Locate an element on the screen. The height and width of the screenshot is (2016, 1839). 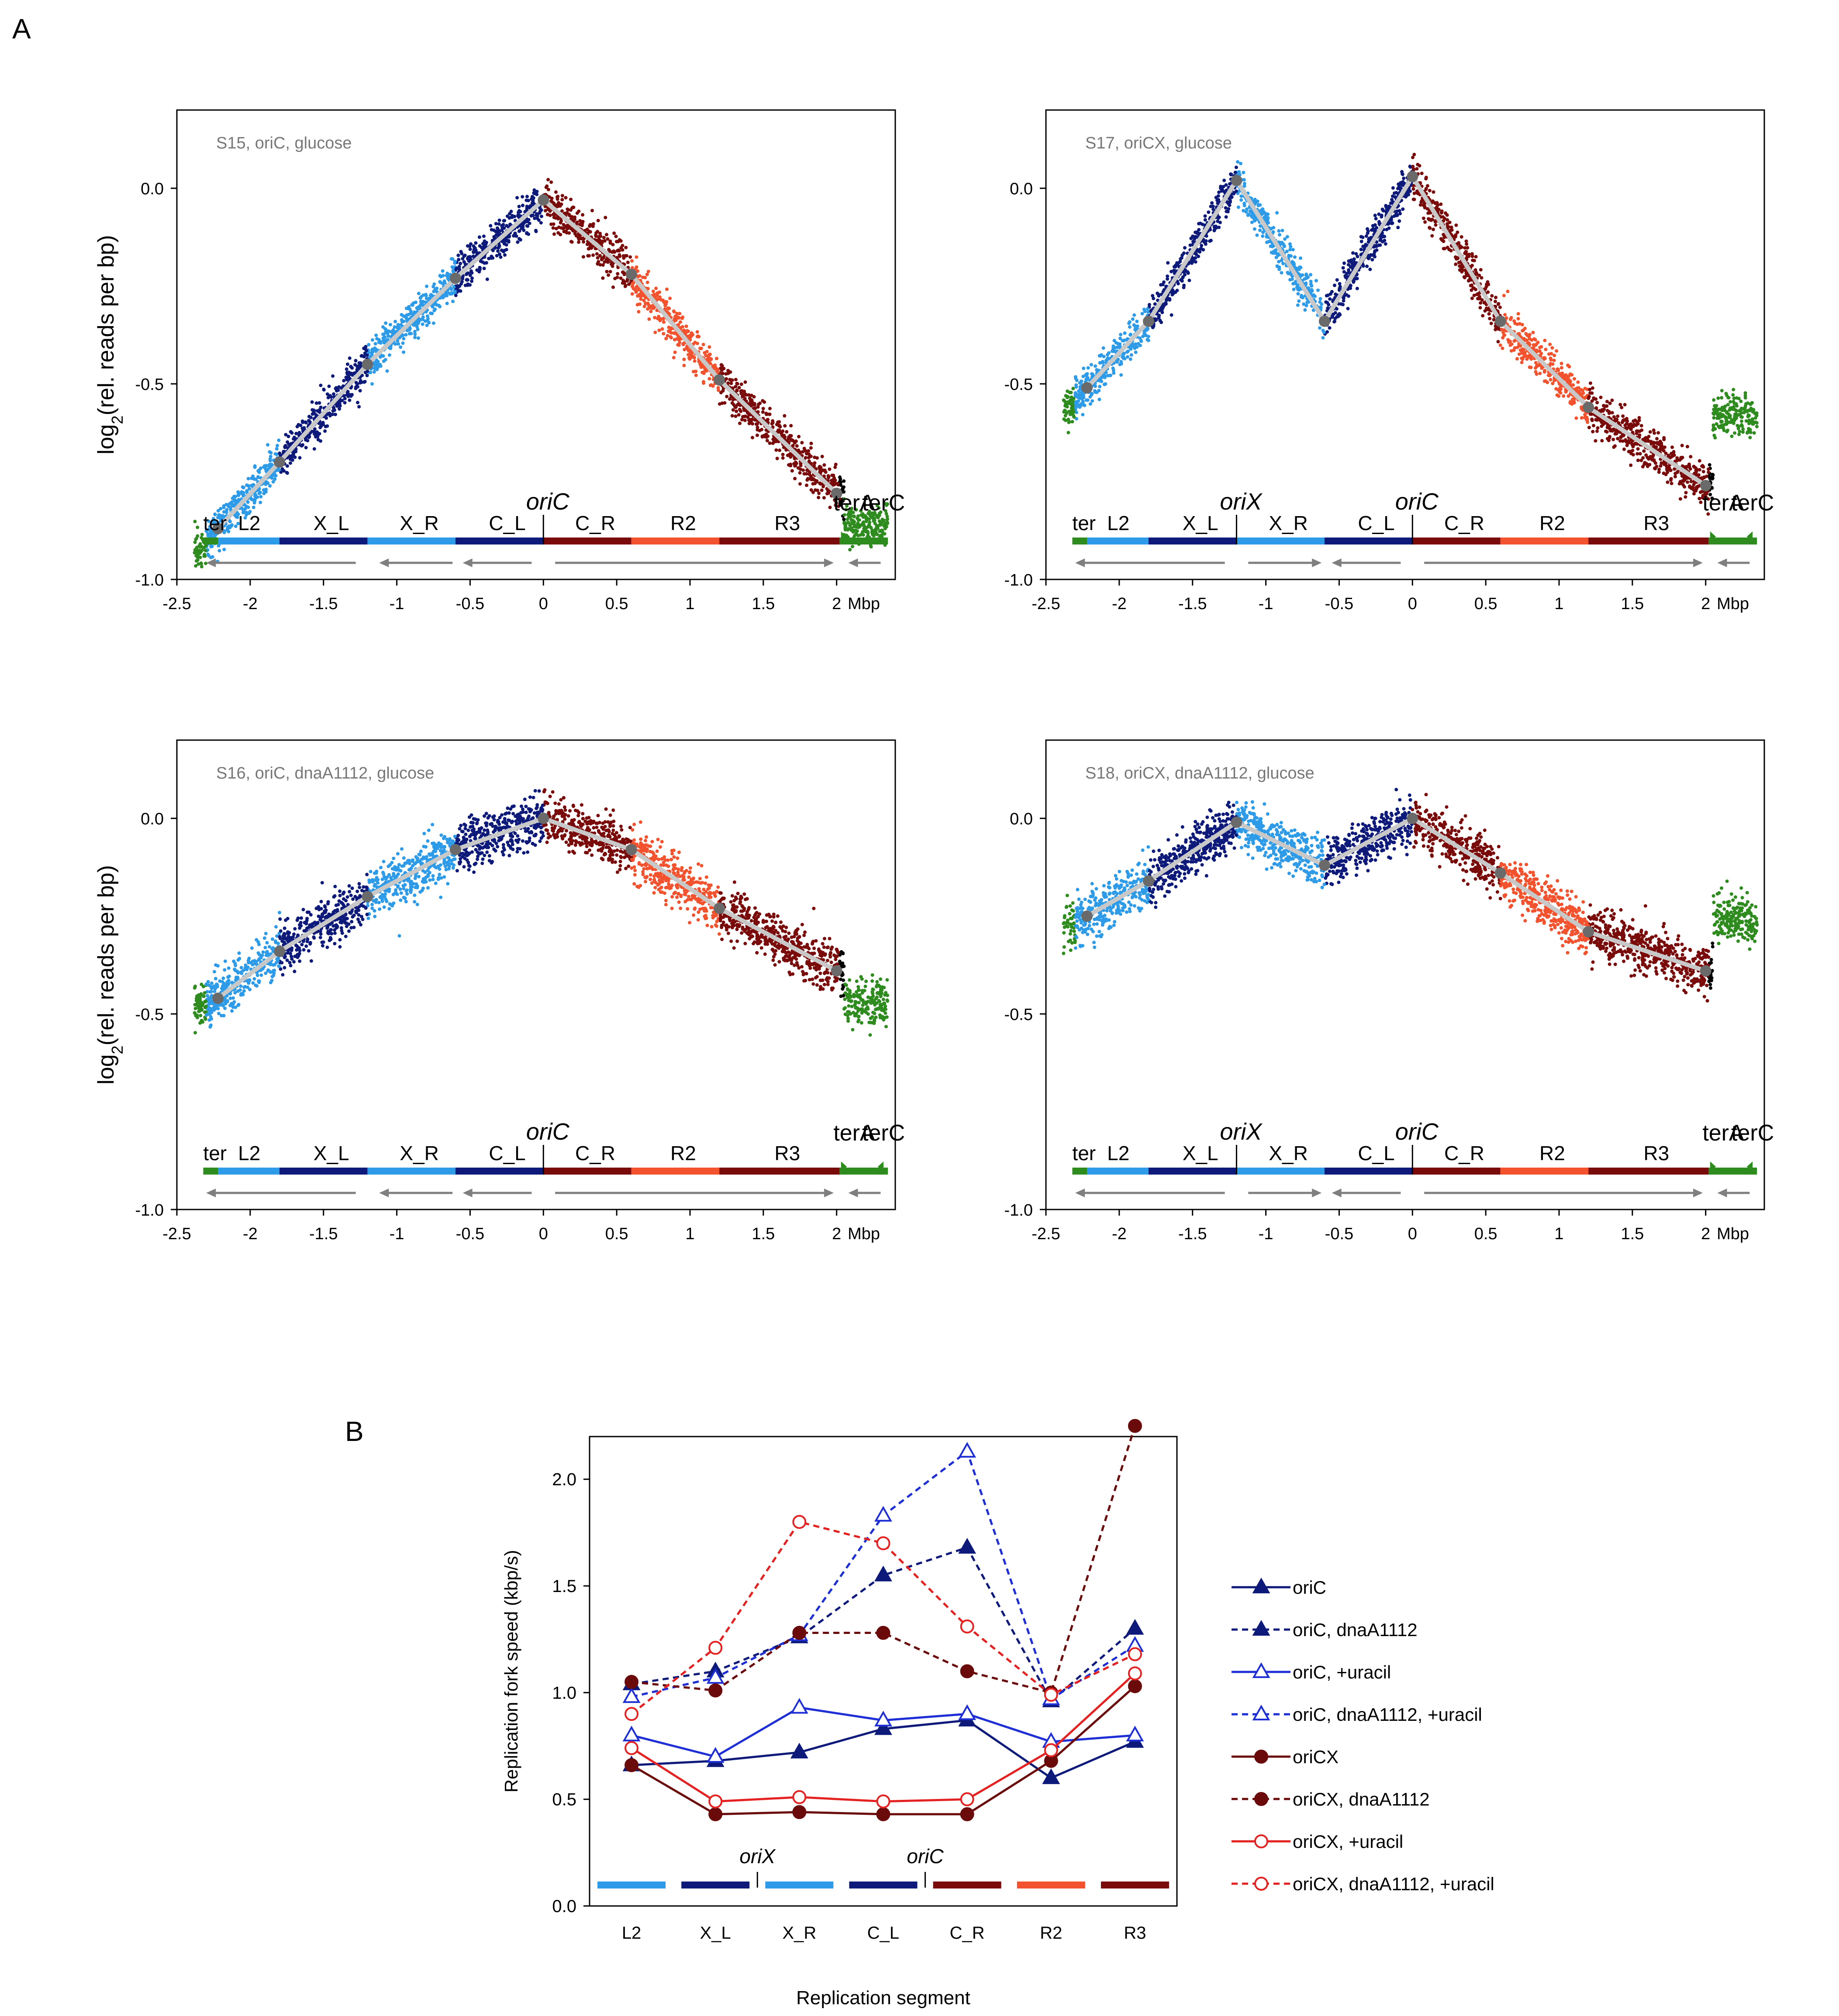
fit-line is located at coordinates (527, 363).